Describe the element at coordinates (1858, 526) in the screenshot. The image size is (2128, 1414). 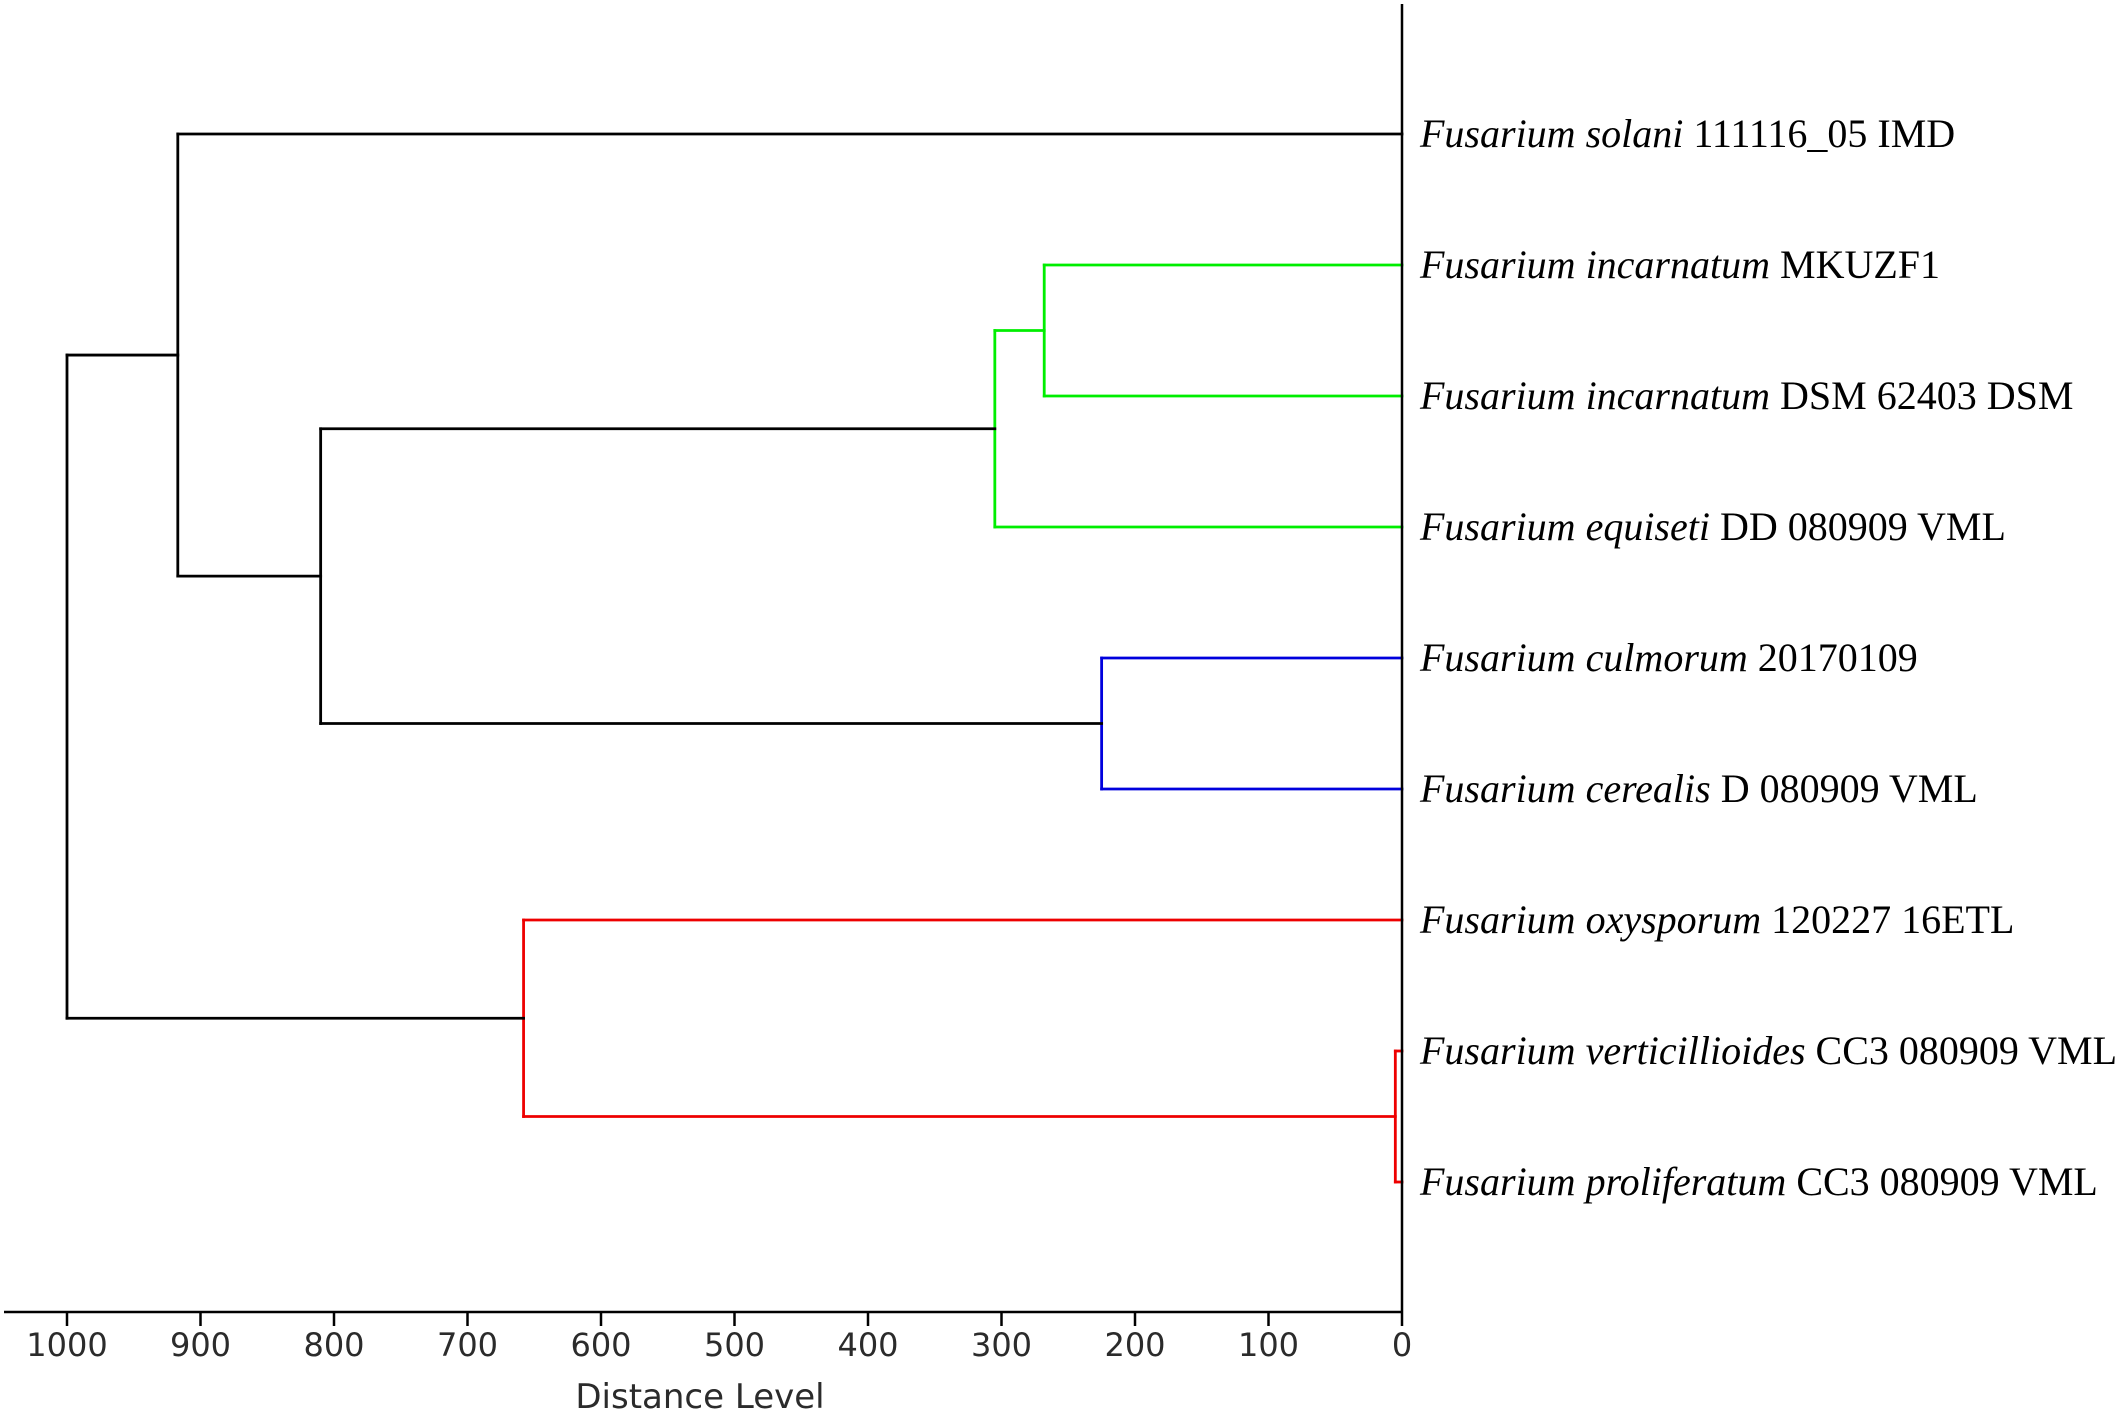
I see `strain-id: DD 080909 VML` at that location.